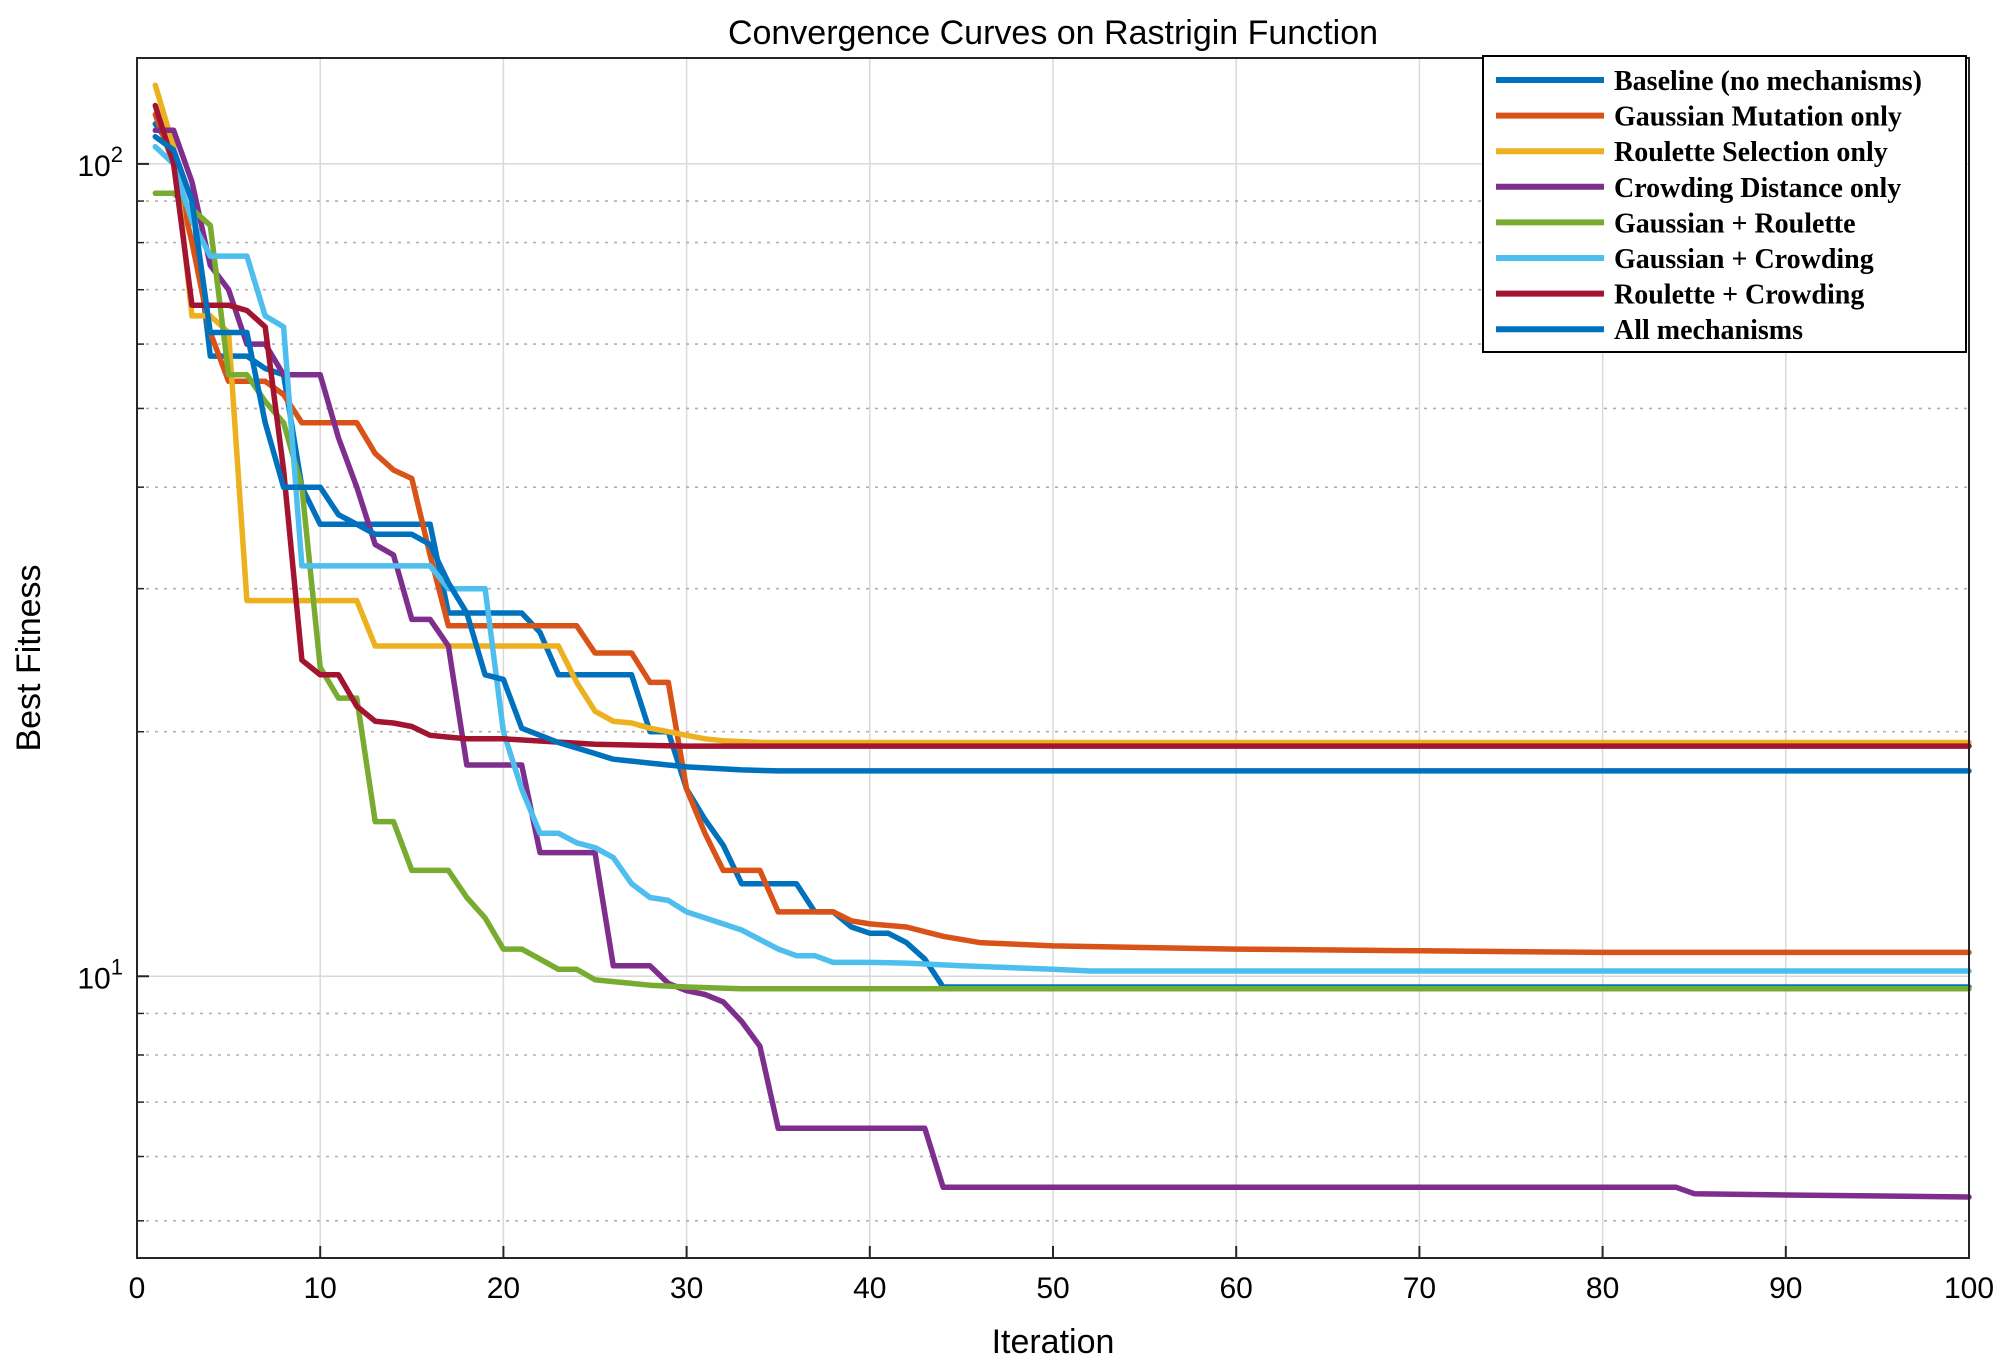 This screenshot has height=1370, width=2008. I want to click on x-tick-label: 0, so click(137, 1288).